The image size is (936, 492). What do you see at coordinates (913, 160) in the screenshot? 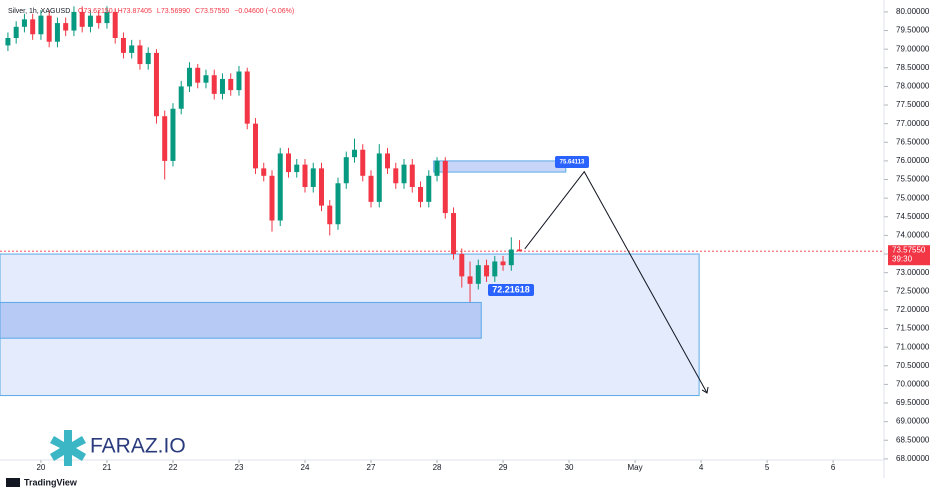
I see `y-tick-label: 76.00000` at bounding box center [913, 160].